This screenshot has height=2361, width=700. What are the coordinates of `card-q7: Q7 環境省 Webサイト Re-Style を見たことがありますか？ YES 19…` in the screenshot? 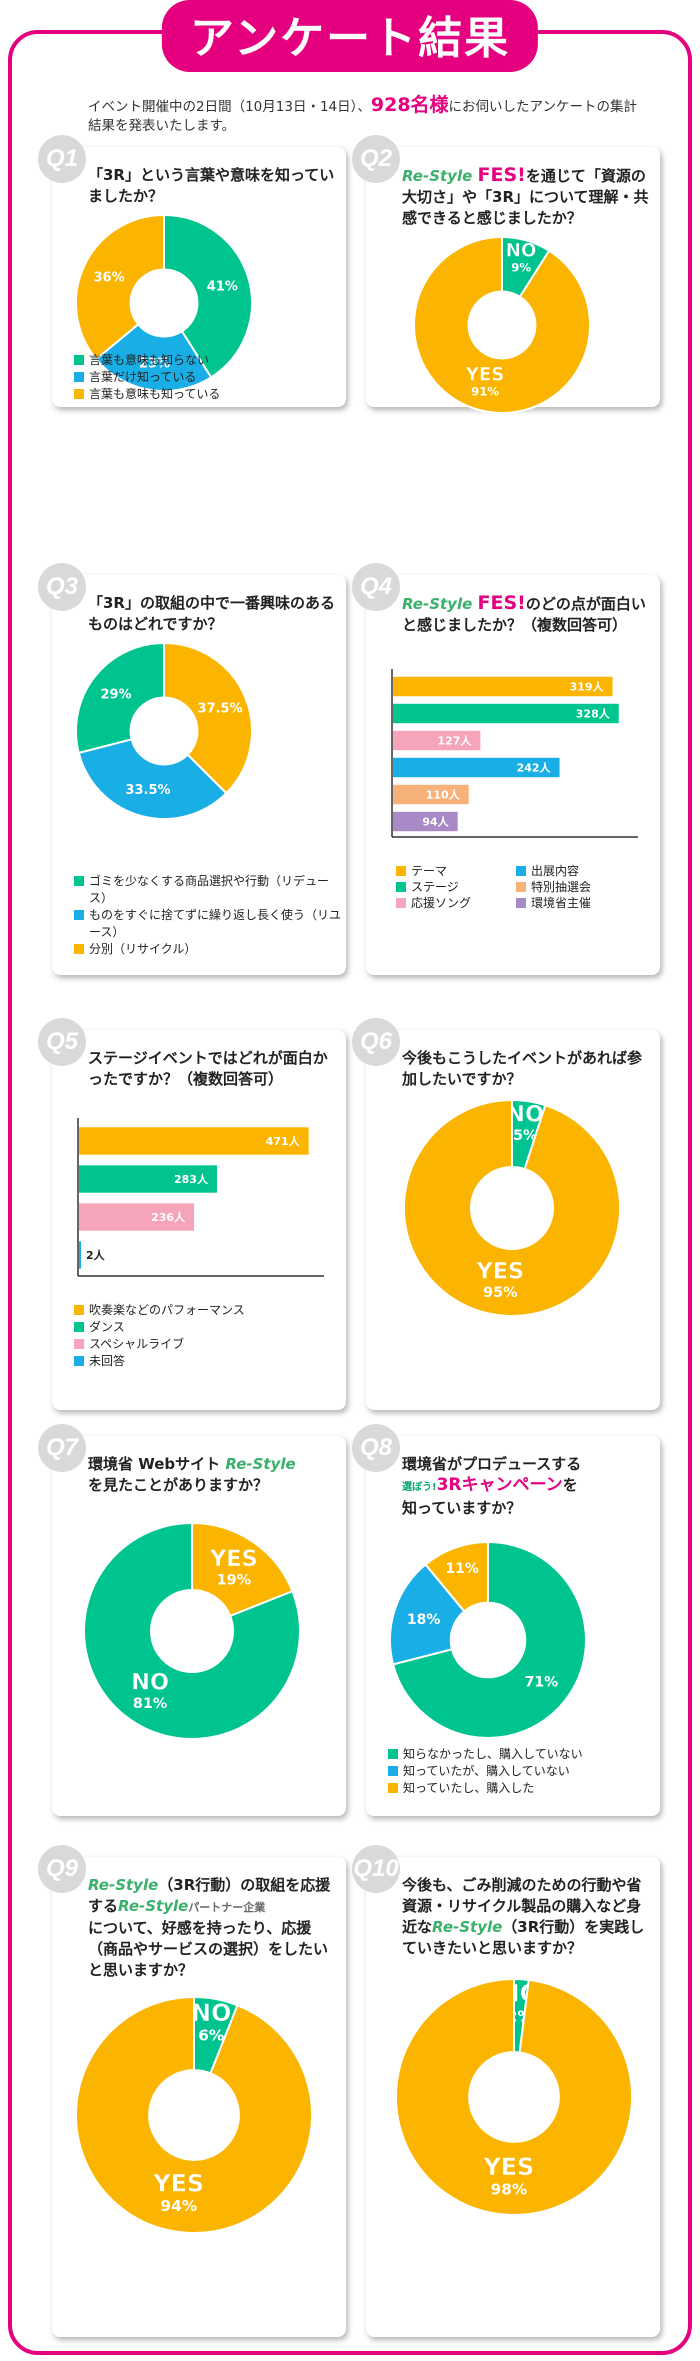 It's located at (192, 1620).